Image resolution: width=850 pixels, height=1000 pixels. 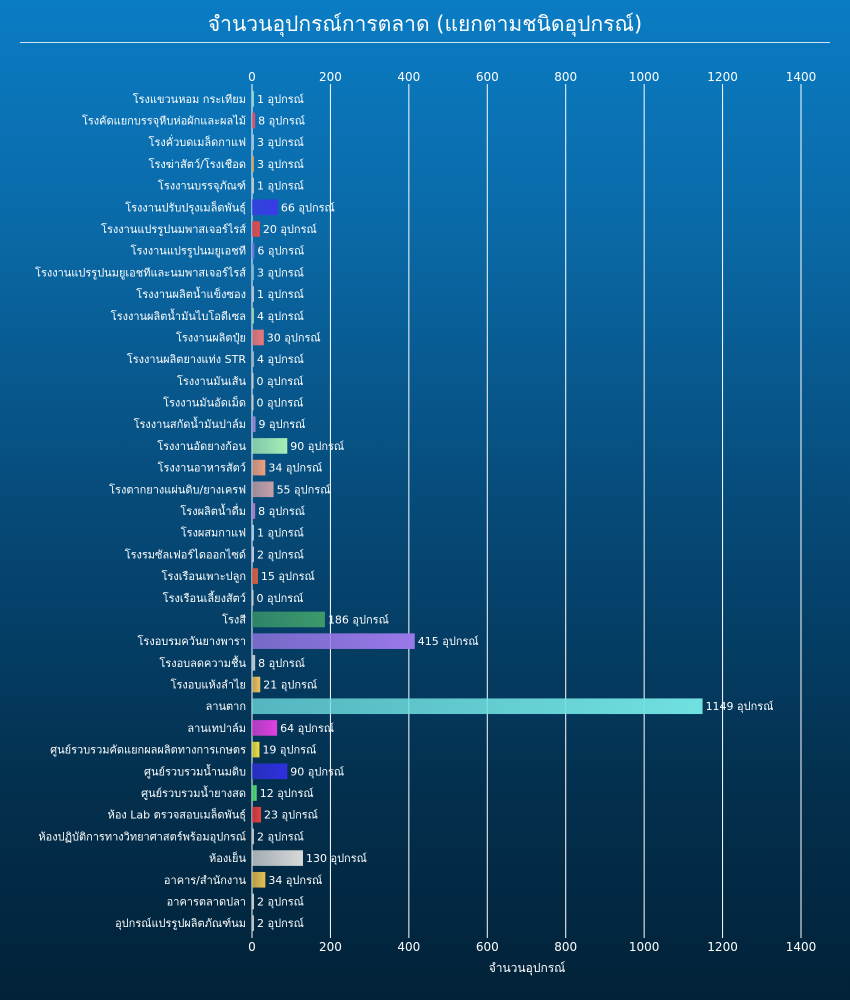 What do you see at coordinates (142, 836) in the screenshot?
I see `category-label: ห้องปฏิบัติการทางวิทยาศาสตร์พร้อมอุปกรณ์` at bounding box center [142, 836].